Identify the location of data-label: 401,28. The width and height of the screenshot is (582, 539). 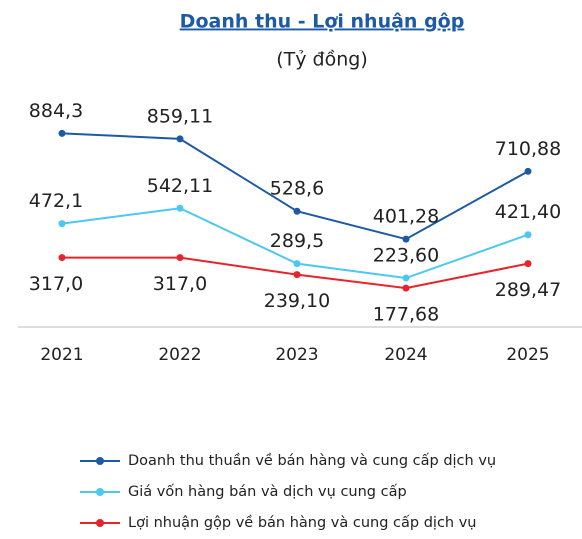
(406, 217).